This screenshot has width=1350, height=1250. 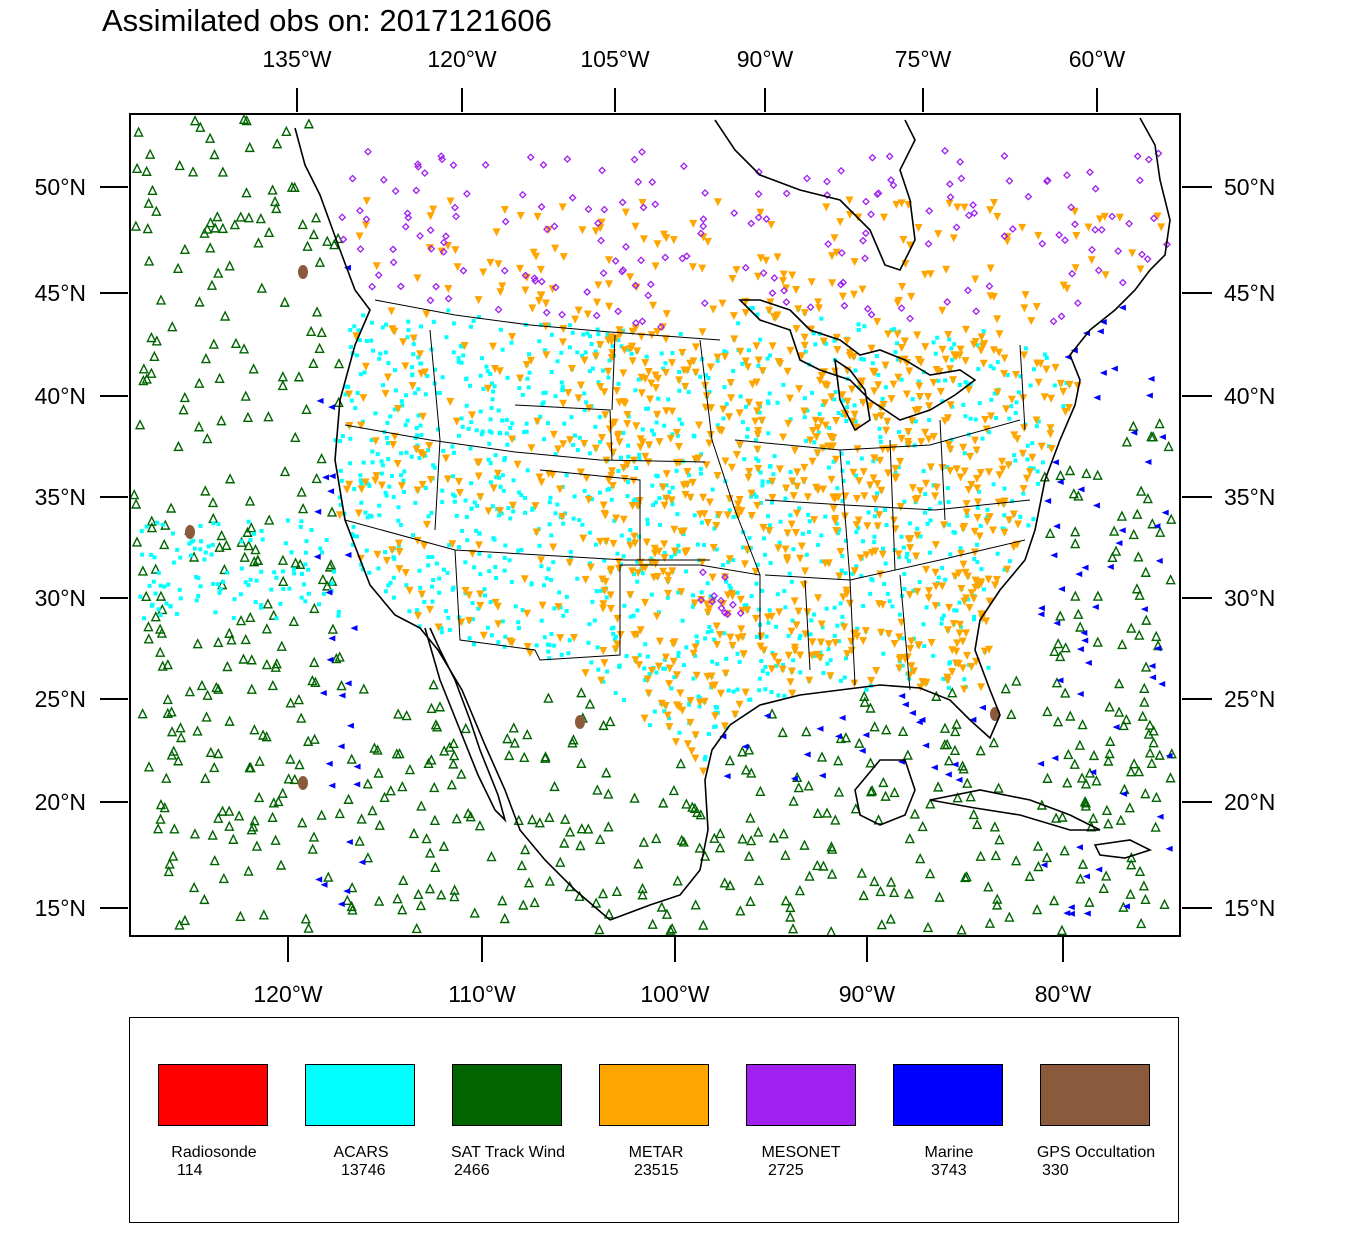 I want to click on right-lat-label: 25°N, so click(x=1250, y=699).